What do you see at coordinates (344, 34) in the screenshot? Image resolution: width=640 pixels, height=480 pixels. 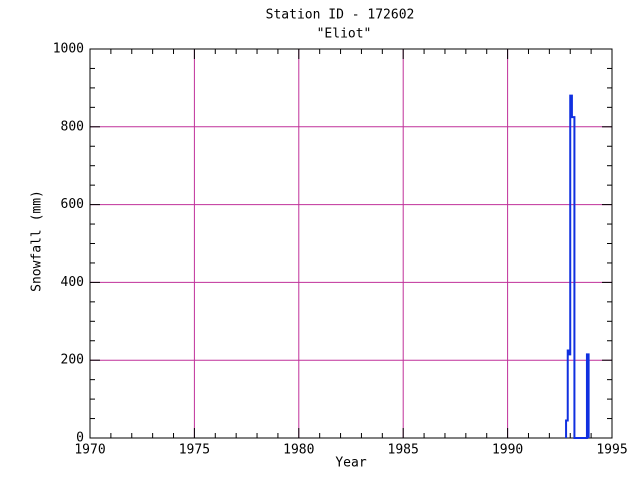 I see `chart-subtitle: "Eliot"` at bounding box center [344, 34].